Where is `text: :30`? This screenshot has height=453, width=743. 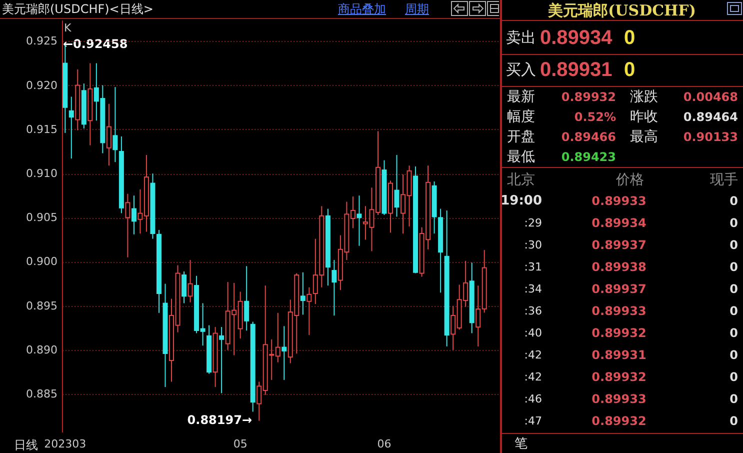 text: :30 is located at coordinates (533, 245).